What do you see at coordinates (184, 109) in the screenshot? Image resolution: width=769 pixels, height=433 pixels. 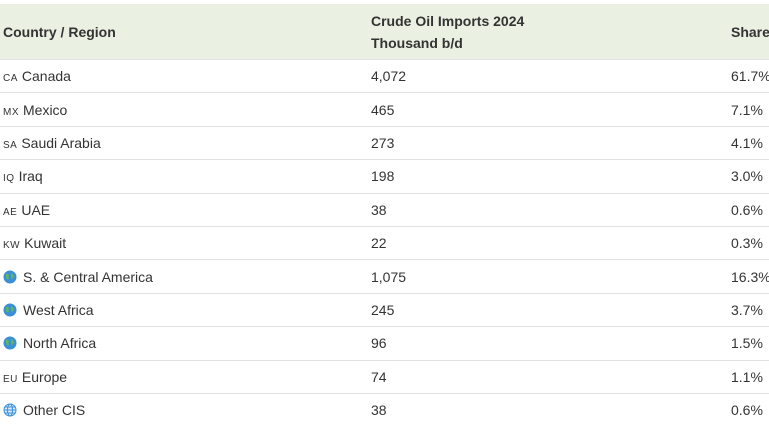 I see `country-cell: MX Mexico` at bounding box center [184, 109].